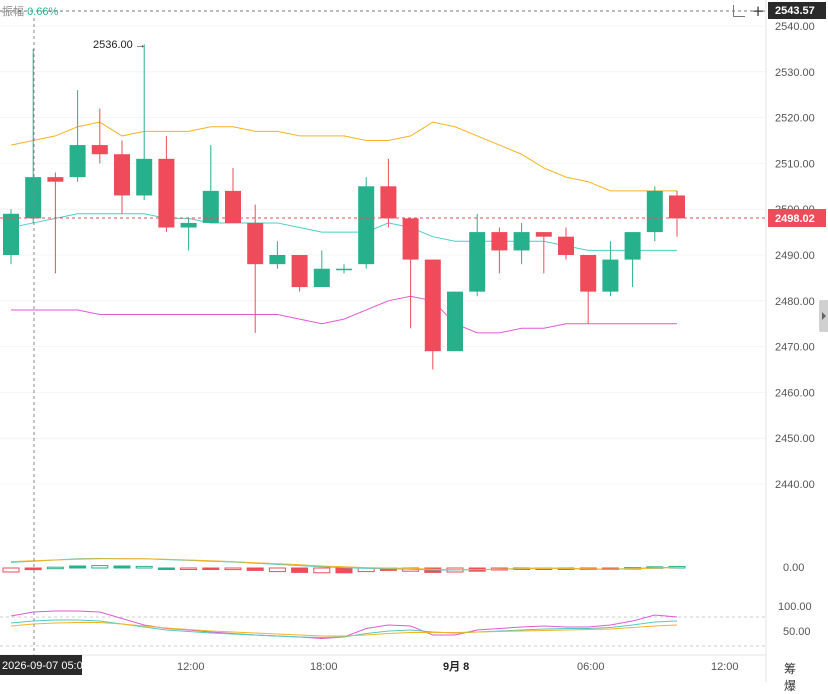 This screenshot has width=828, height=694. What do you see at coordinates (795, 27) in the screenshot?
I see `price-tick-label: 2540.00` at bounding box center [795, 27].